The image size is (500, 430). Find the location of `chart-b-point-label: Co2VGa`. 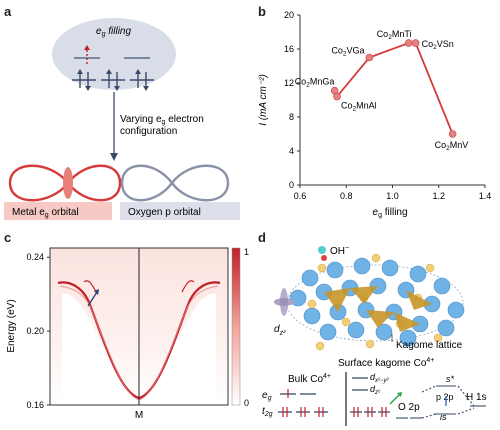

chart-b-point-label: Co2VGa is located at coordinates (347, 52).